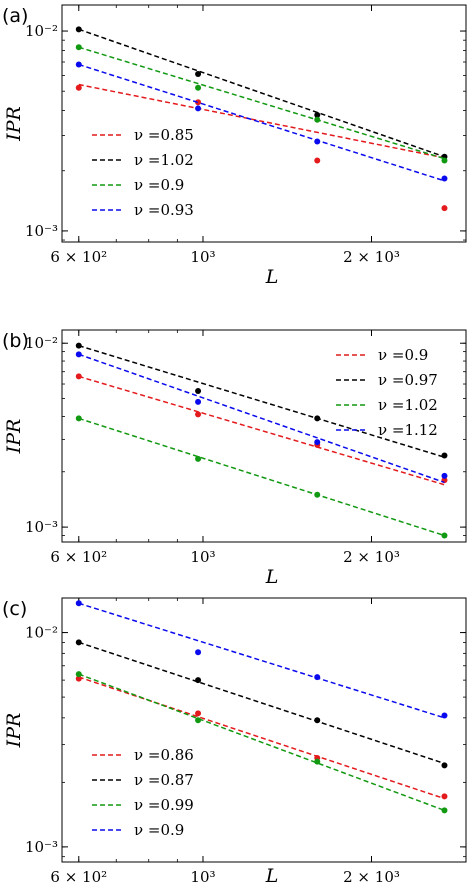 The width and height of the screenshot is (474, 882). What do you see at coordinates (408, 380) in the screenshot?
I see `legend-entry: ν =0.97` at bounding box center [408, 380].